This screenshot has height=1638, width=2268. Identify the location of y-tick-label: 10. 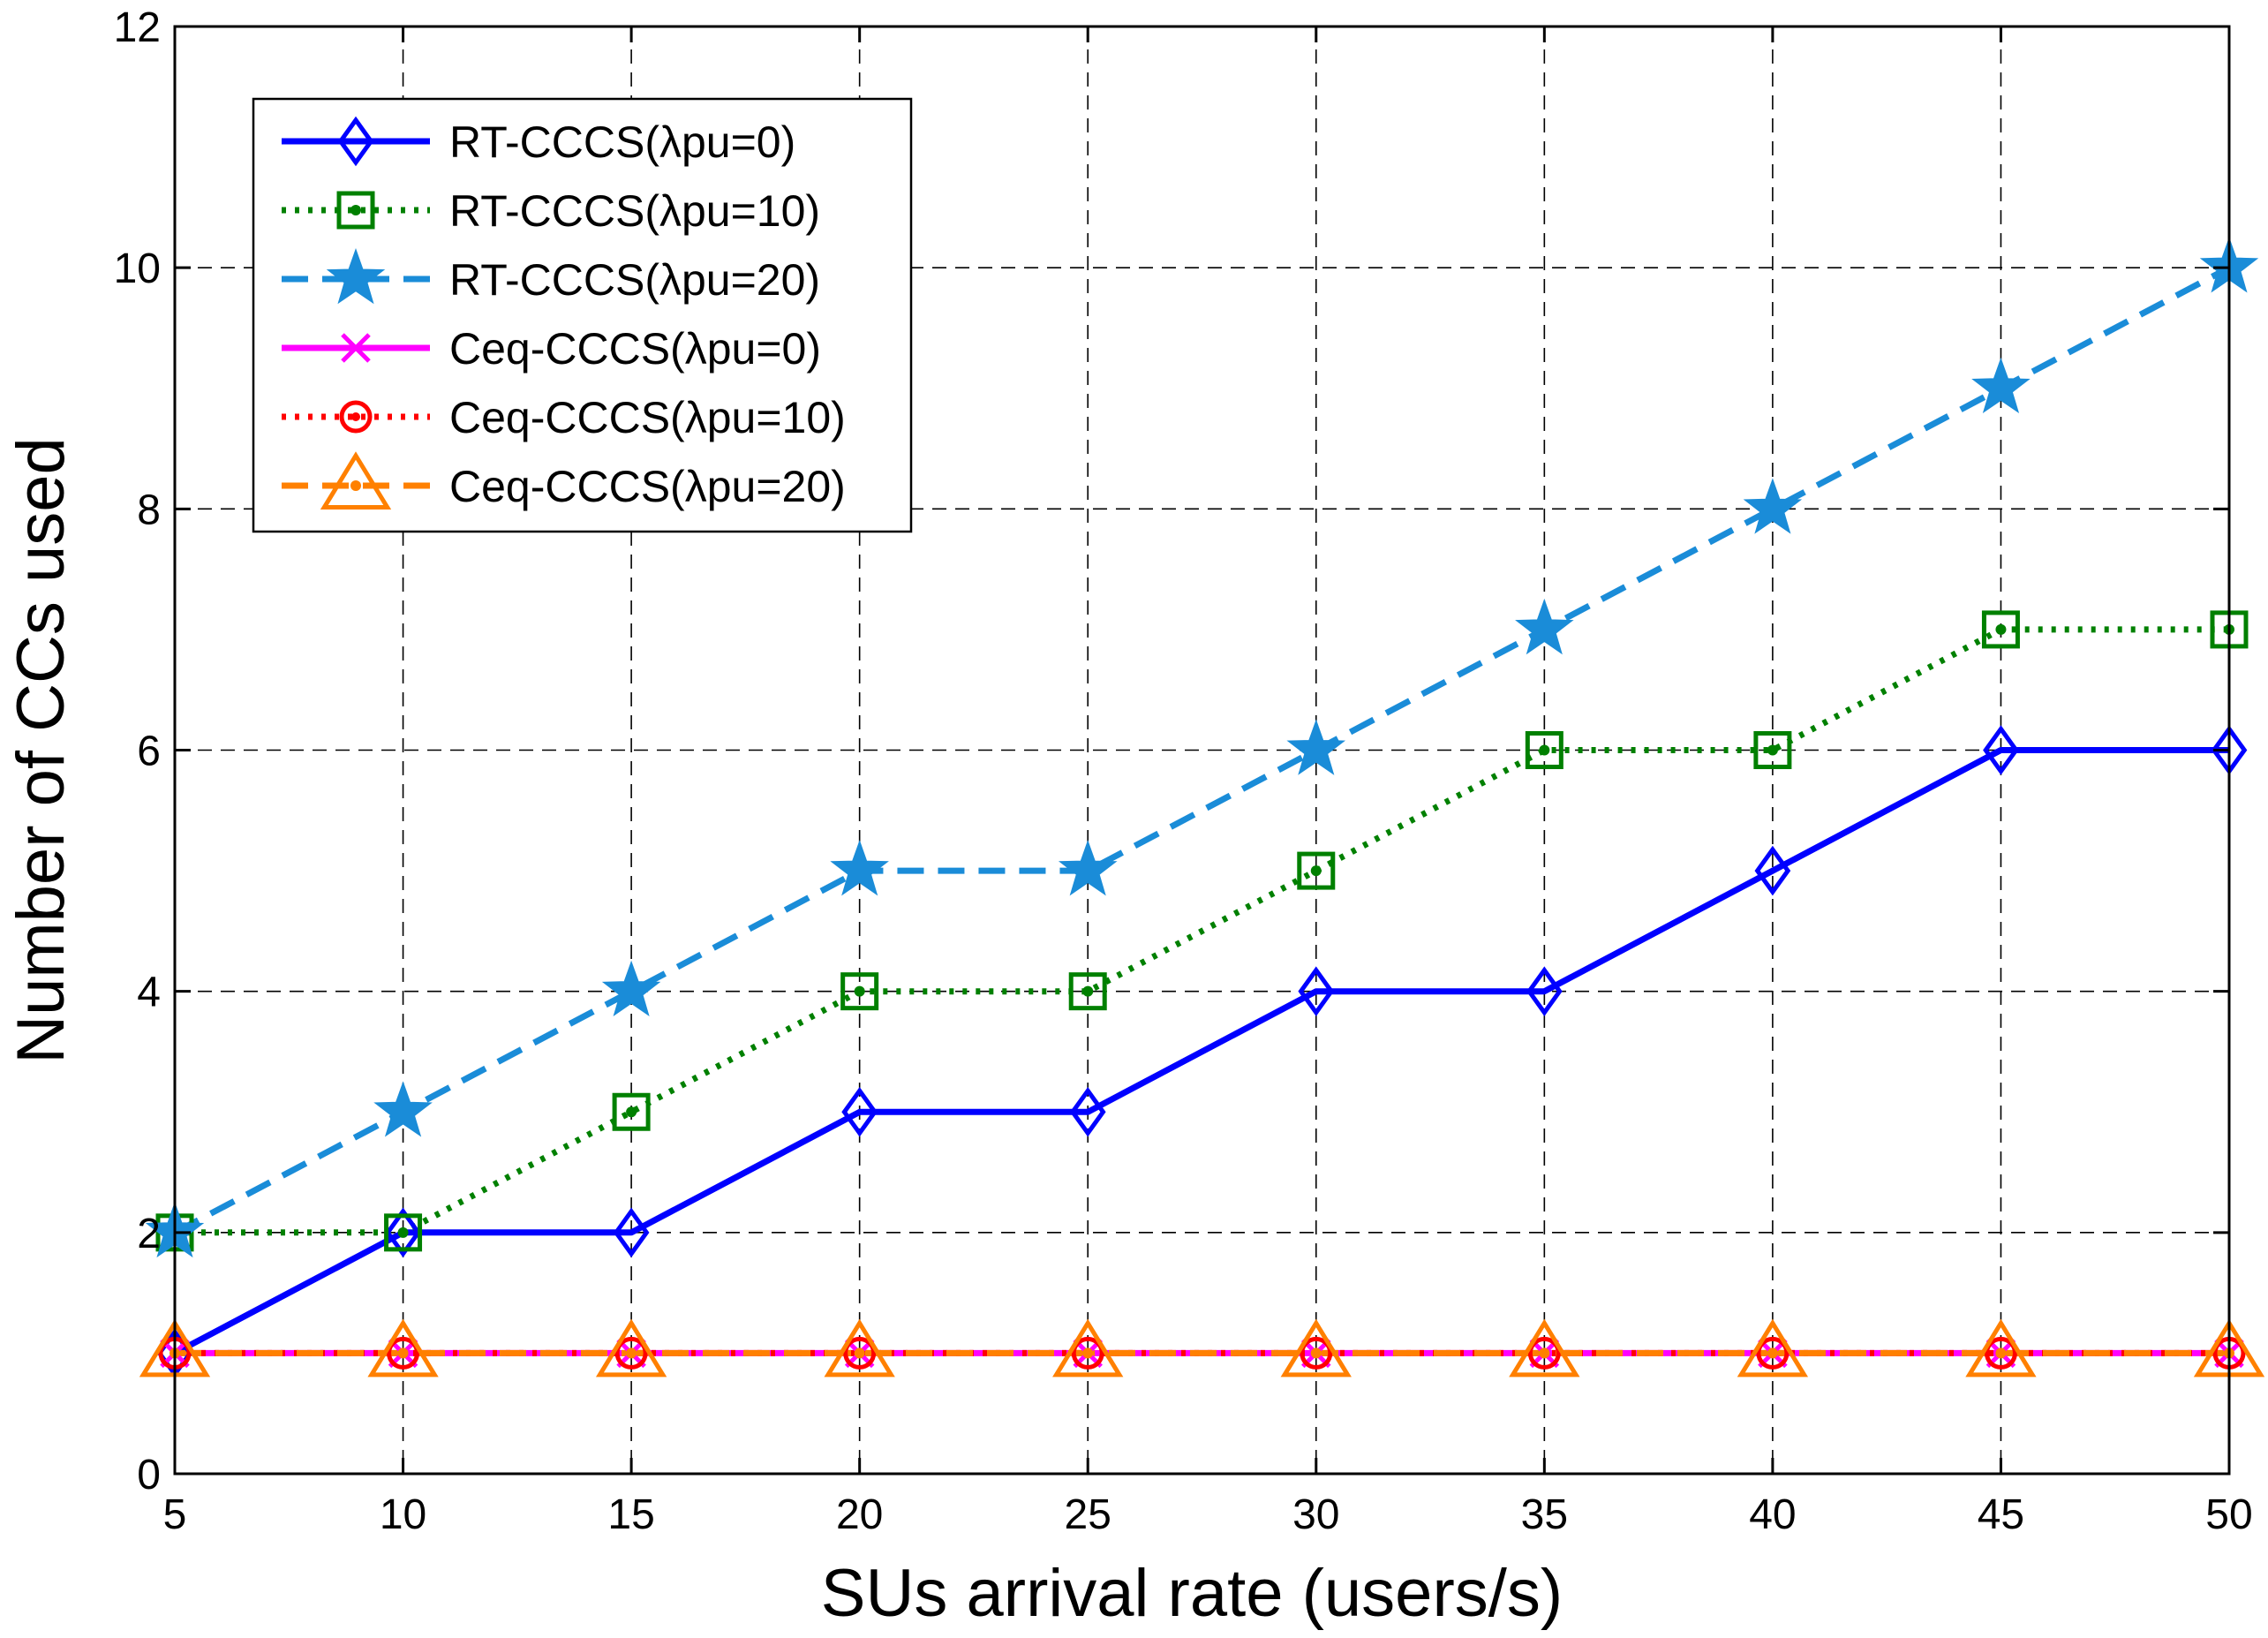
(137, 268).